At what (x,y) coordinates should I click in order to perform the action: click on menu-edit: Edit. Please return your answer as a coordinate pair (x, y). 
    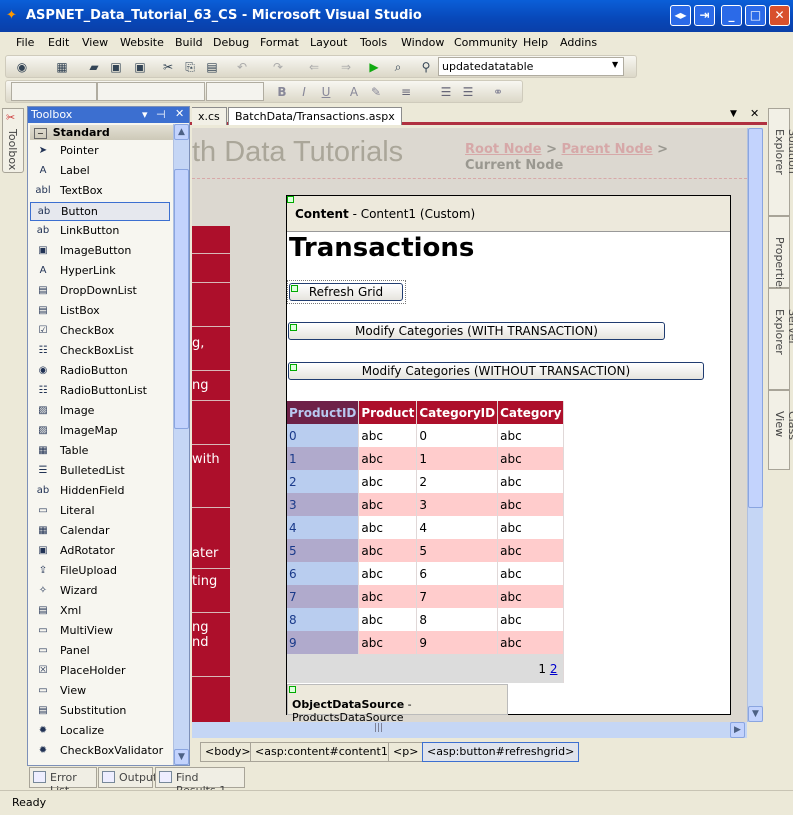
    Looking at the image, I should click on (59, 42).